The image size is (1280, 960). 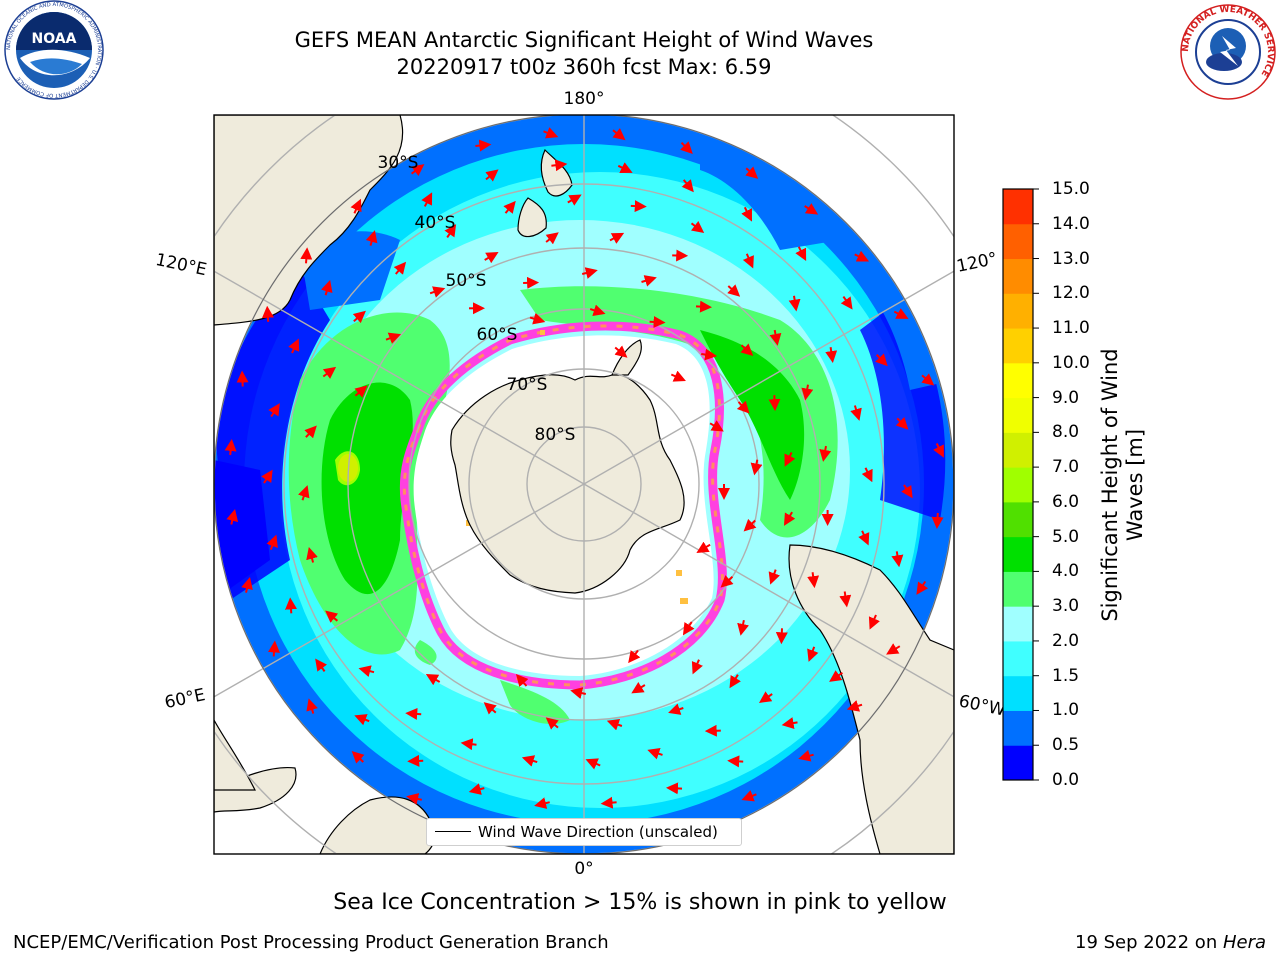 I want to click on colorbar-border, so click(x=1018, y=484).